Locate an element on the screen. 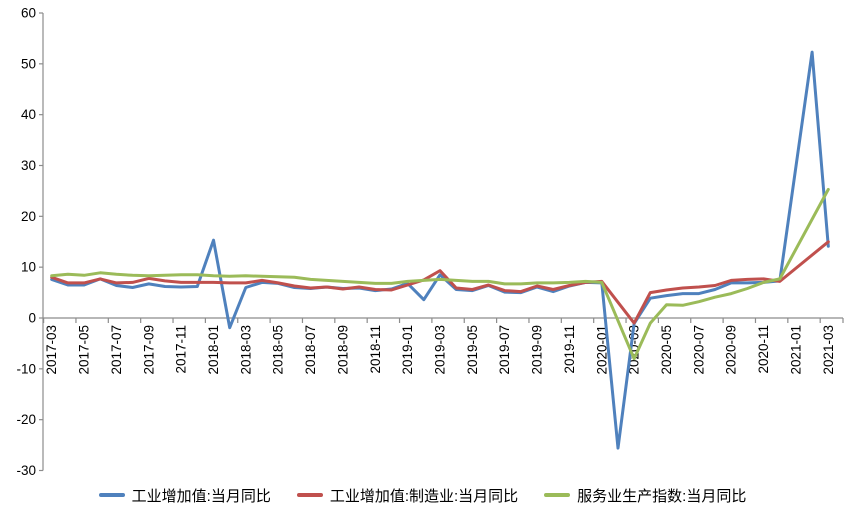 Image resolution: width=845 pixels, height=514 pixels. legend-item-industrial: 工业增加值:当月同比 is located at coordinates (184, 495).